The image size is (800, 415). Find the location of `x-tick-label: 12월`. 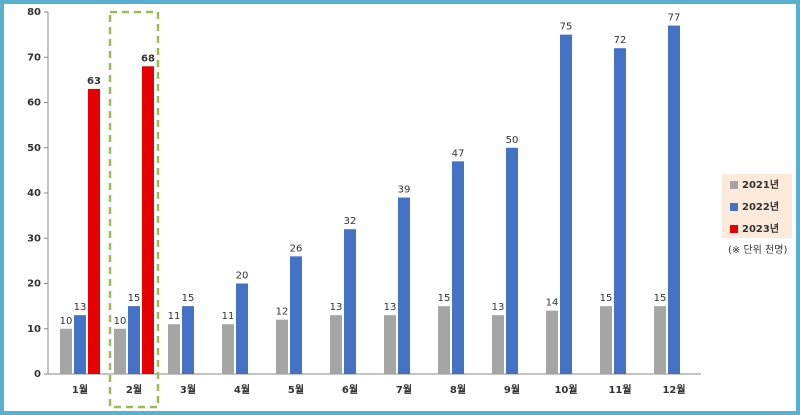

x-tick-label: 12월 is located at coordinates (673, 390).